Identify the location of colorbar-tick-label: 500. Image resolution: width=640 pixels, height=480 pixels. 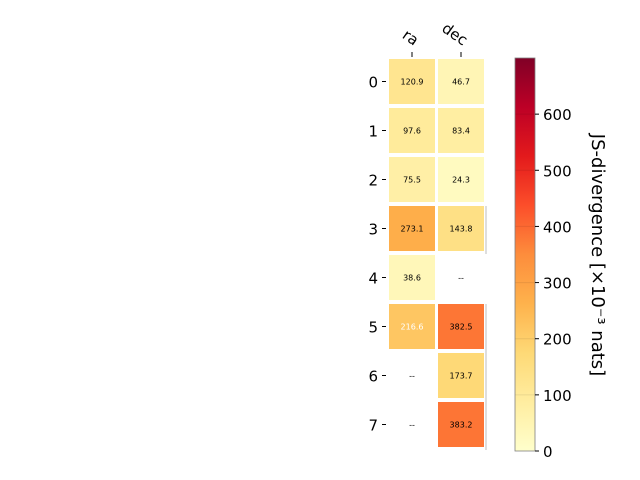
(557, 171).